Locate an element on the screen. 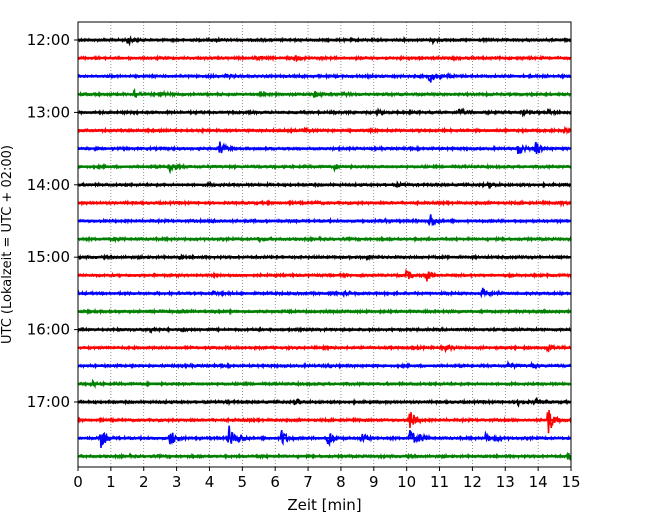 This screenshot has height=520, width=650. x-tick-label: 10 is located at coordinates (406, 482).